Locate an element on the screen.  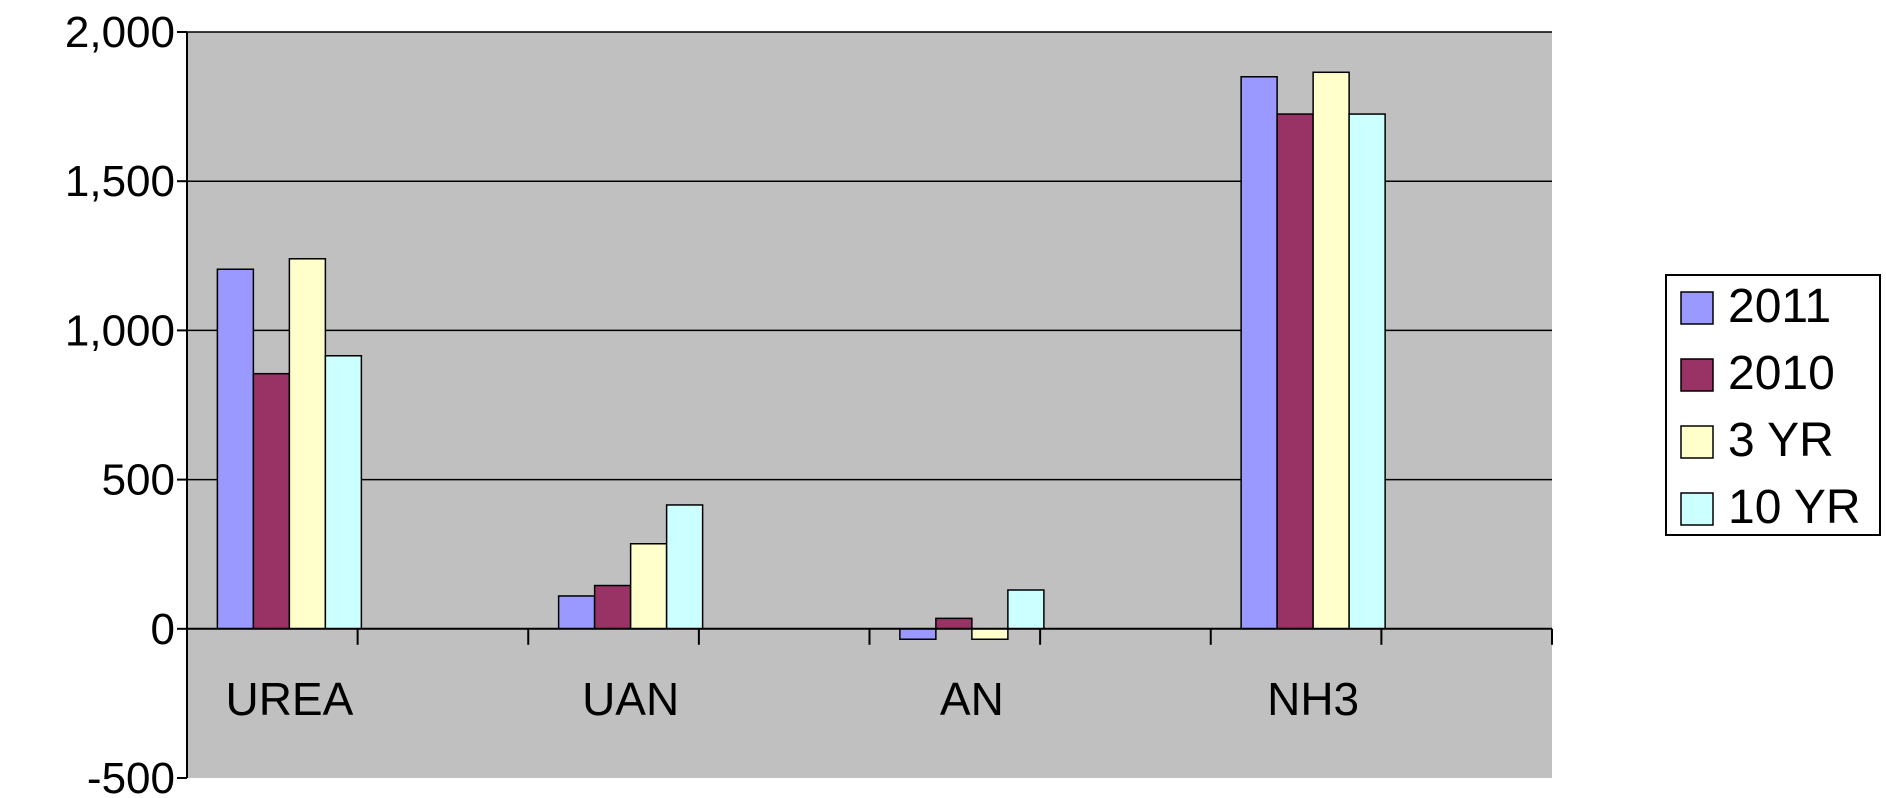
y-tick-label: 500 is located at coordinates (138, 480).